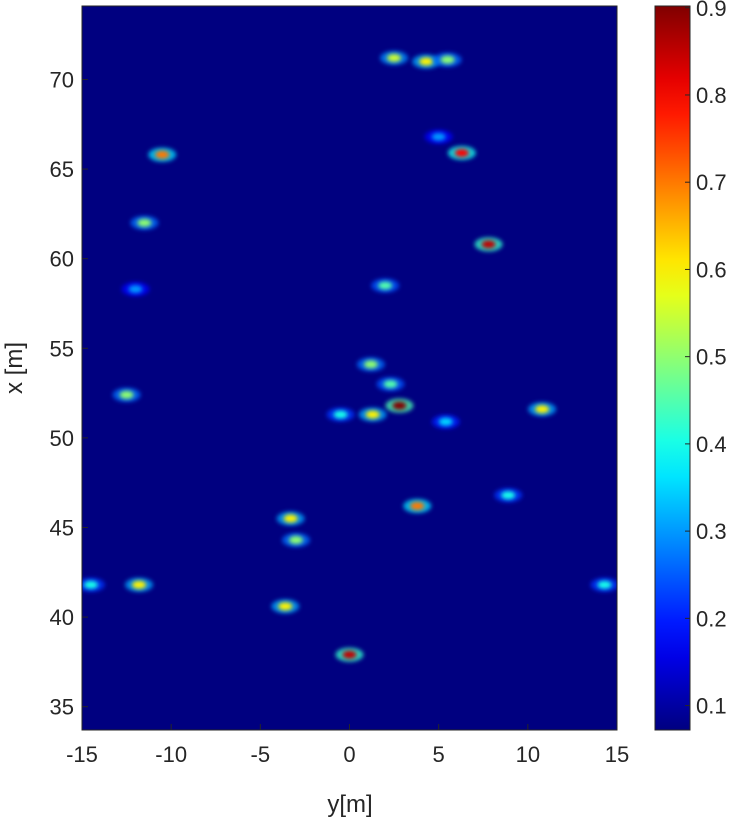 The width and height of the screenshot is (747, 825). I want to click on y-tick-label: 45, so click(62, 527).